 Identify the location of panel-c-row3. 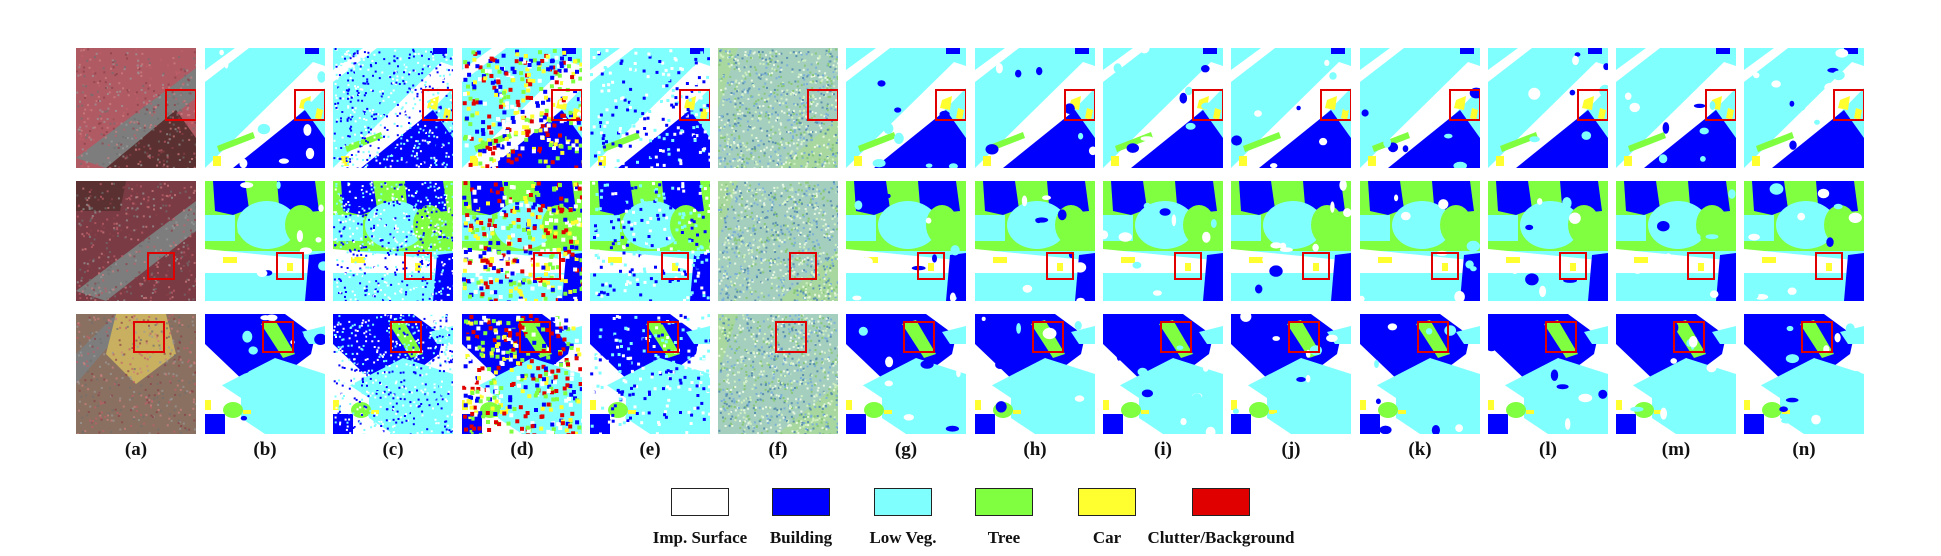
(393, 374).